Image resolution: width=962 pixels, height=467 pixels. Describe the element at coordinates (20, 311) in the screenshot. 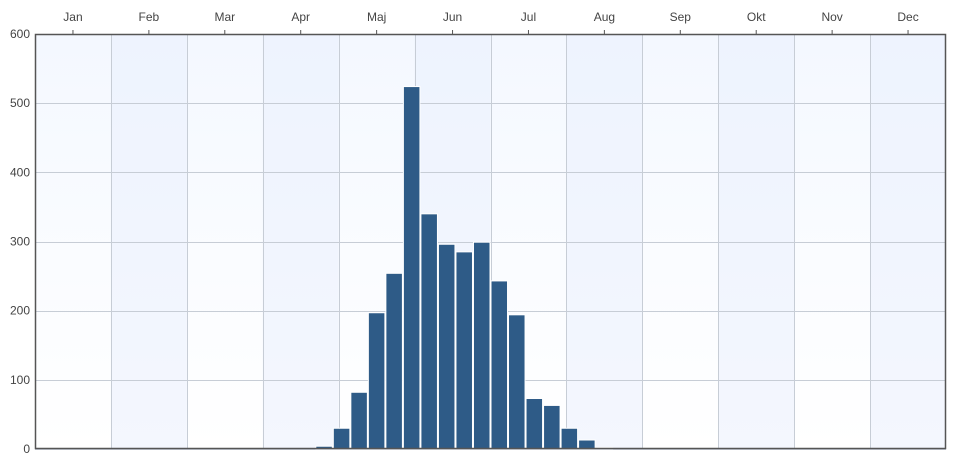

I see `y-tick-label: 200` at that location.